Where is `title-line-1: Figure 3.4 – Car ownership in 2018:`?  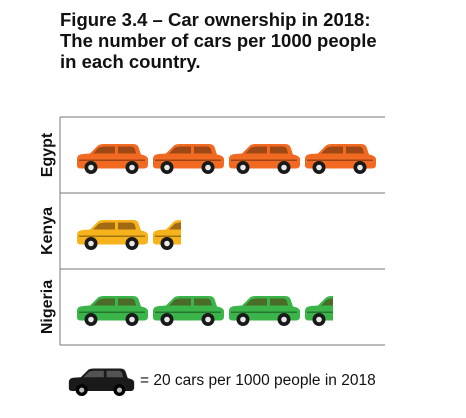 title-line-1: Figure 3.4 – Car ownership in 2018: is located at coordinates (215, 19).